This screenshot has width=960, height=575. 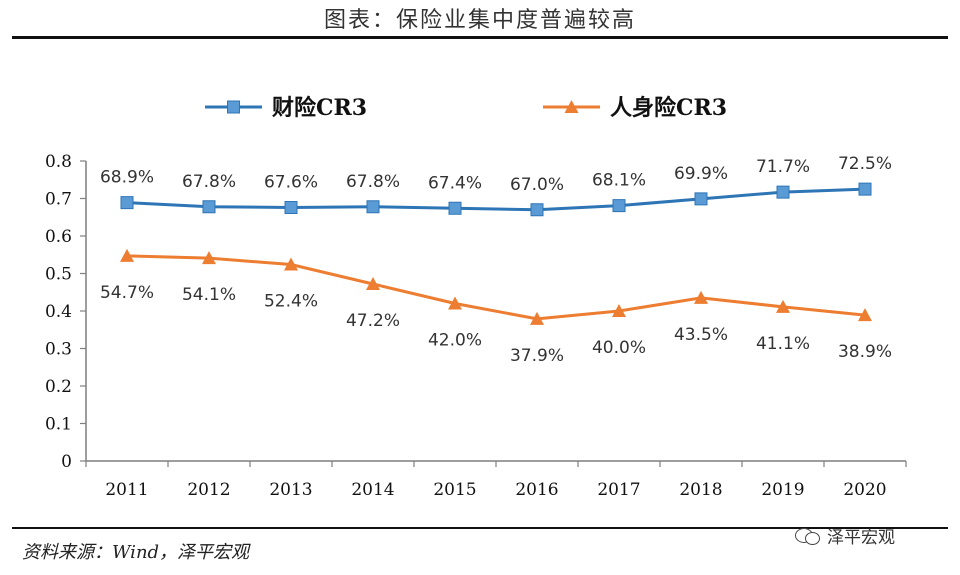 I want to click on legend-marker-triangle, so click(x=571, y=106).